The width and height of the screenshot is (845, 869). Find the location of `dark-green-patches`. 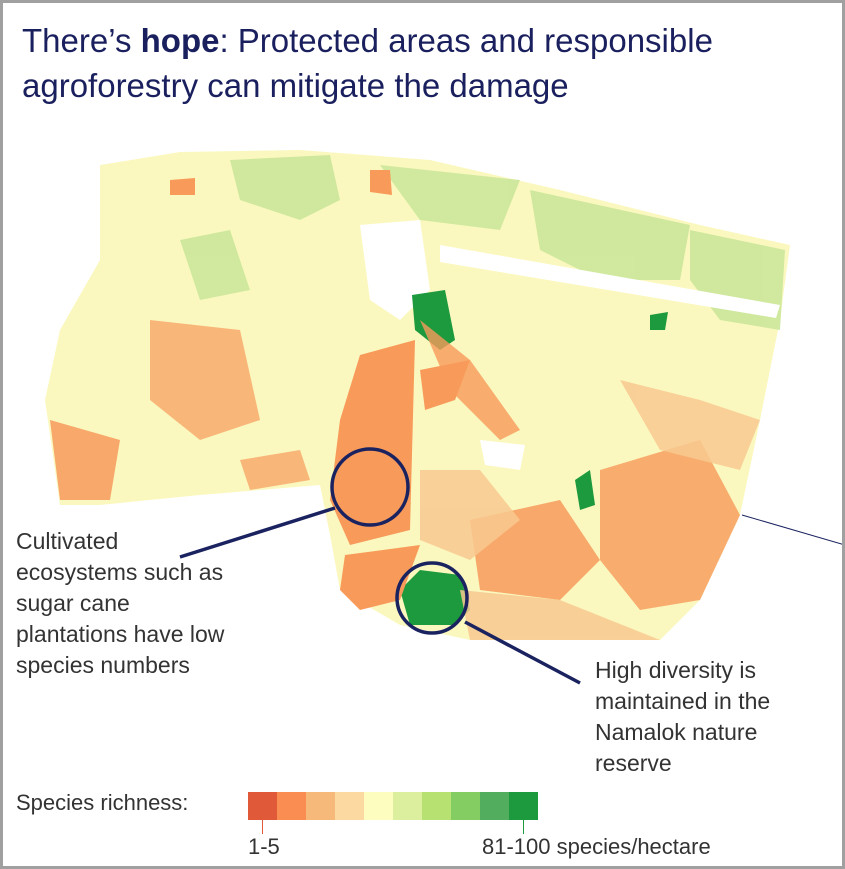

dark-green-patches is located at coordinates (534, 457).